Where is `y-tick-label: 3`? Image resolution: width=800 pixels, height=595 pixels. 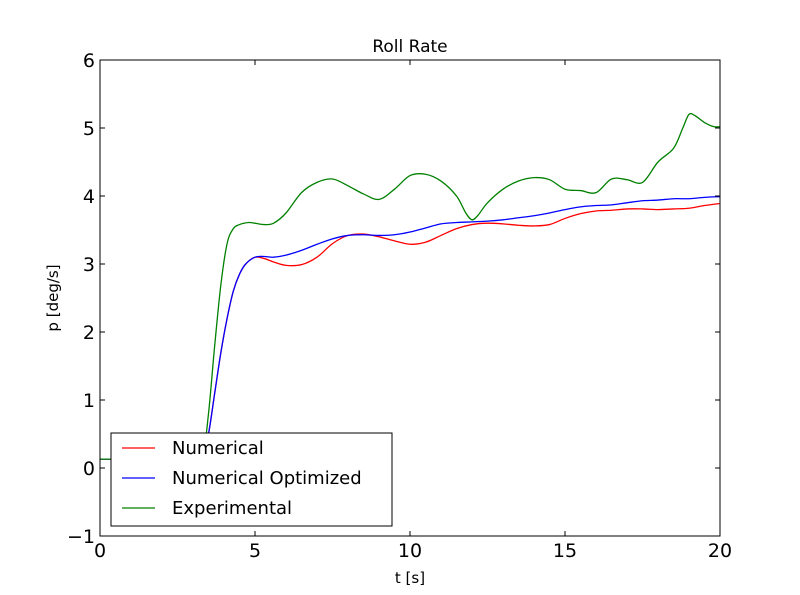 y-tick-label: 3 is located at coordinates (89, 265).